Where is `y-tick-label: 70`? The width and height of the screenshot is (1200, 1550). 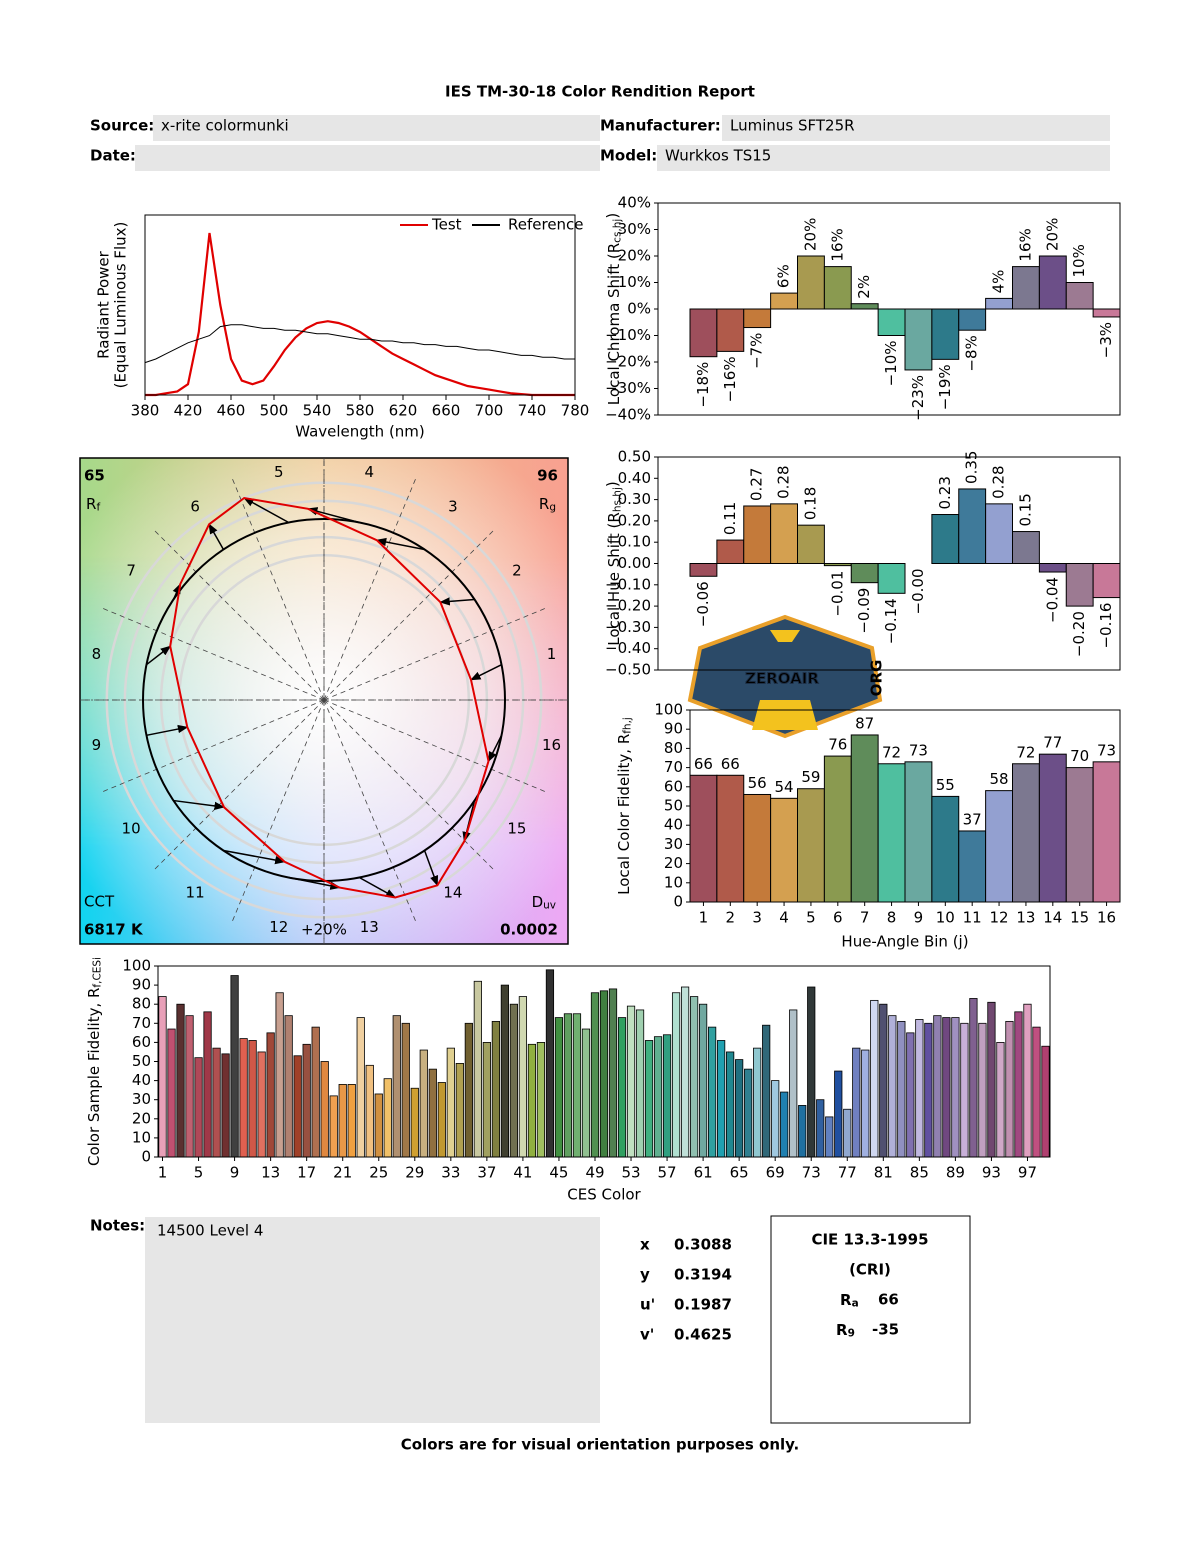 y-tick-label: 70 is located at coordinates (141, 1023).